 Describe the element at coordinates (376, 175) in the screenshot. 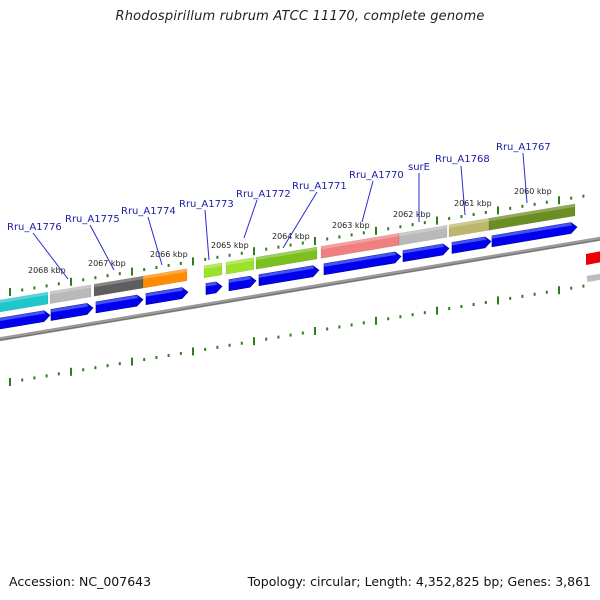

I see `gene-label: Rru_A1770` at that location.